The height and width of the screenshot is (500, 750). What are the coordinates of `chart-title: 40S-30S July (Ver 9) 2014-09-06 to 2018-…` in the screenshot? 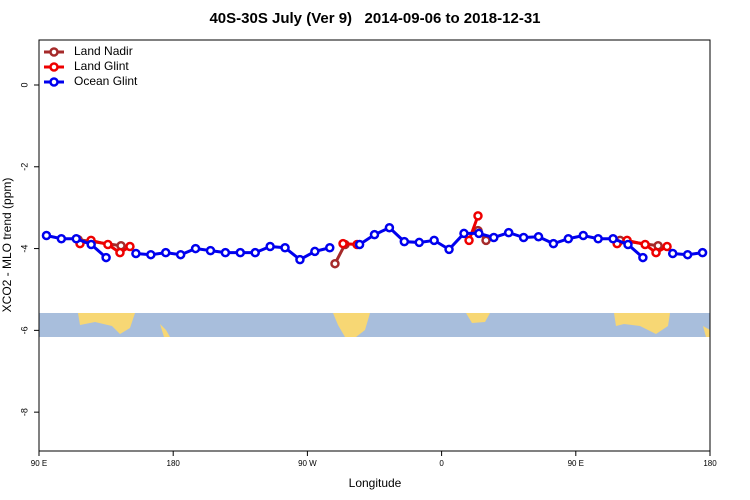 It's located at (374, 18).